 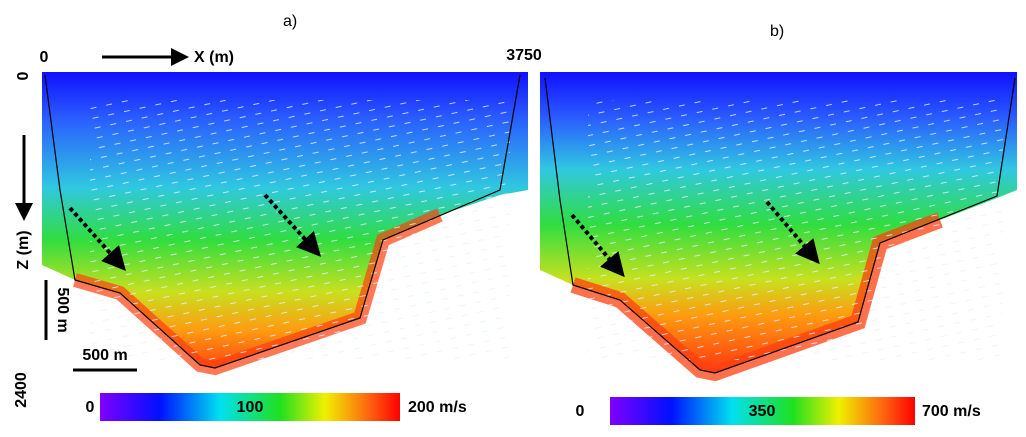 What do you see at coordinates (23, 75) in the screenshot?
I see `z-start: 0` at bounding box center [23, 75].